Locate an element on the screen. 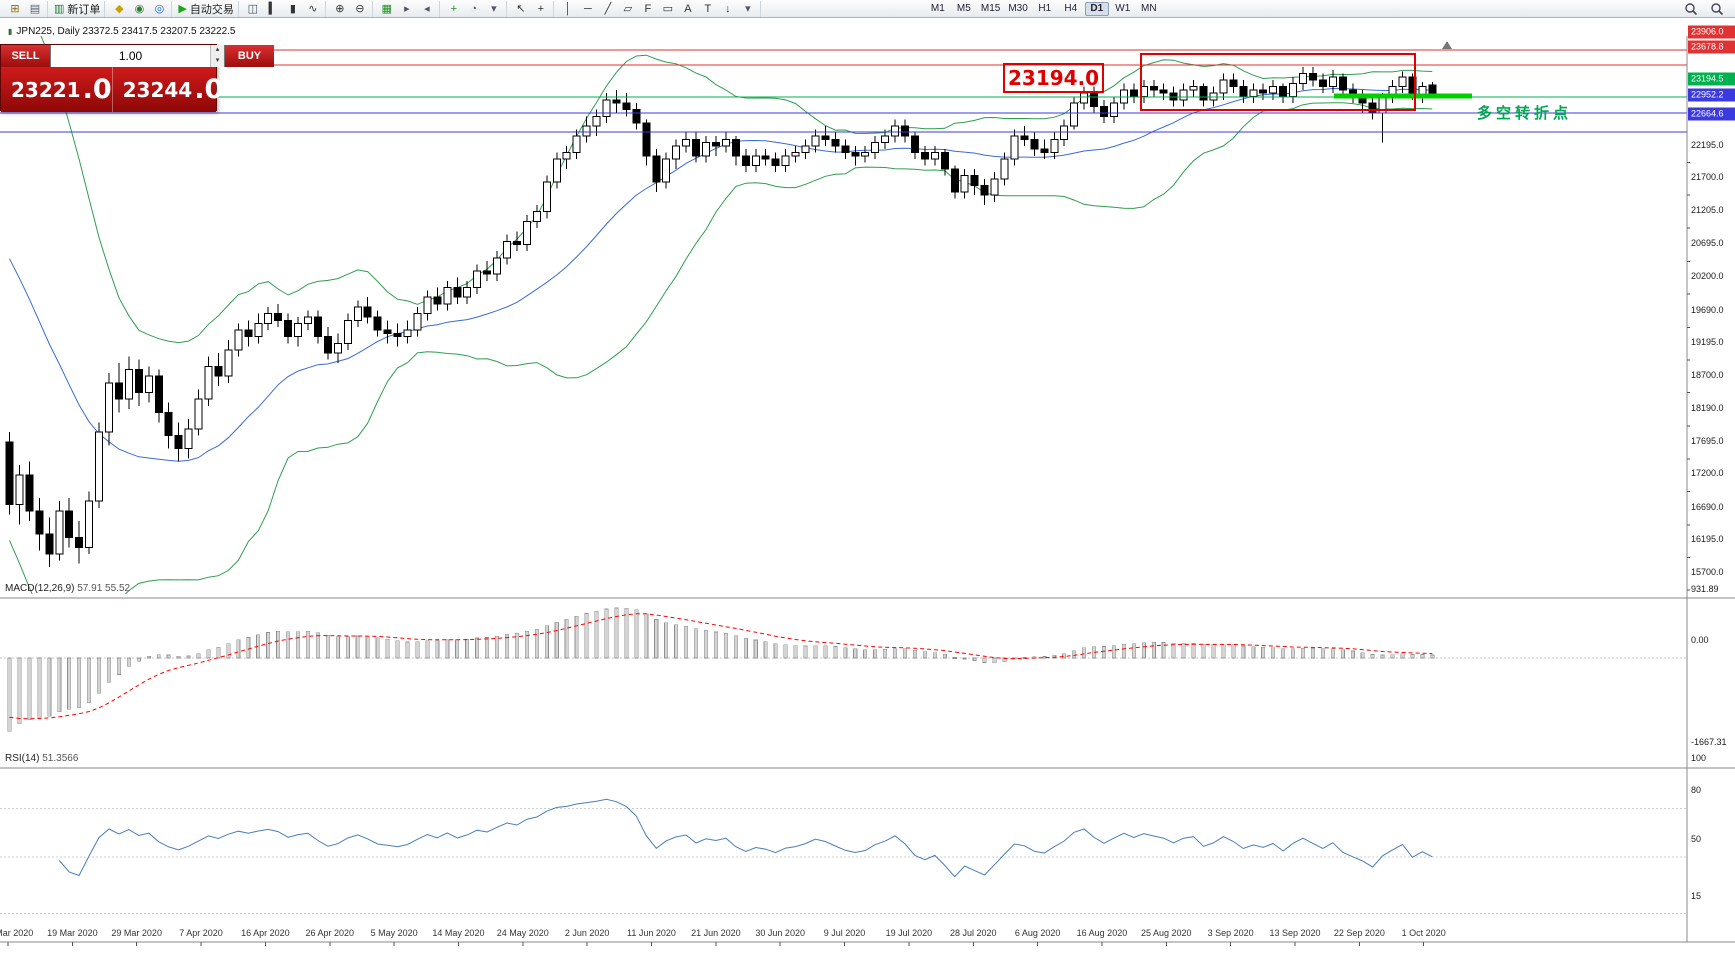 This screenshot has width=1735, height=962. horizontal-line-icon: ─ is located at coordinates (588, 9).